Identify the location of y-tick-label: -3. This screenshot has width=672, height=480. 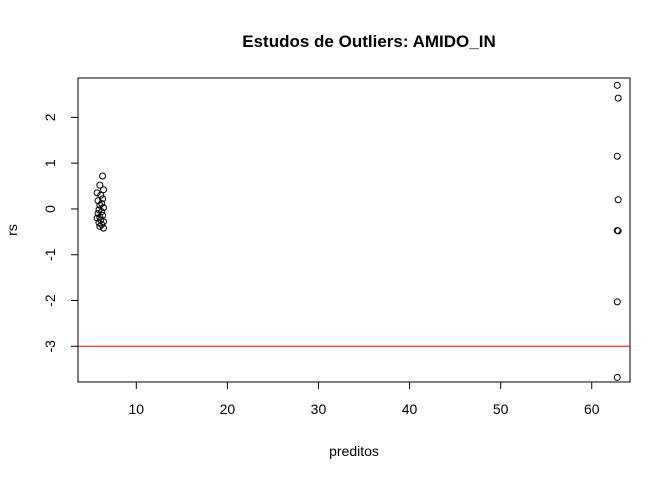
(50, 346).